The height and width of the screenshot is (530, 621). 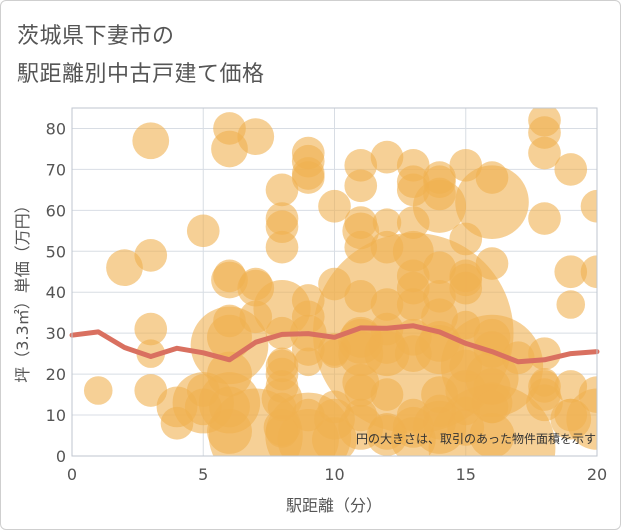 What do you see at coordinates (22, 289) in the screenshot?
I see `y-axis-label: 坪（3.3㎡）単価（万円）` at bounding box center [22, 289].